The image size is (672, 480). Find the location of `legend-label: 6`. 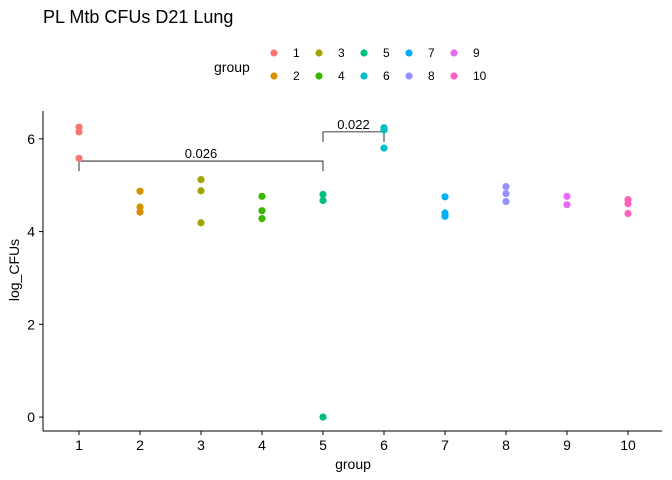

legend-label: 6 is located at coordinates (386, 76).